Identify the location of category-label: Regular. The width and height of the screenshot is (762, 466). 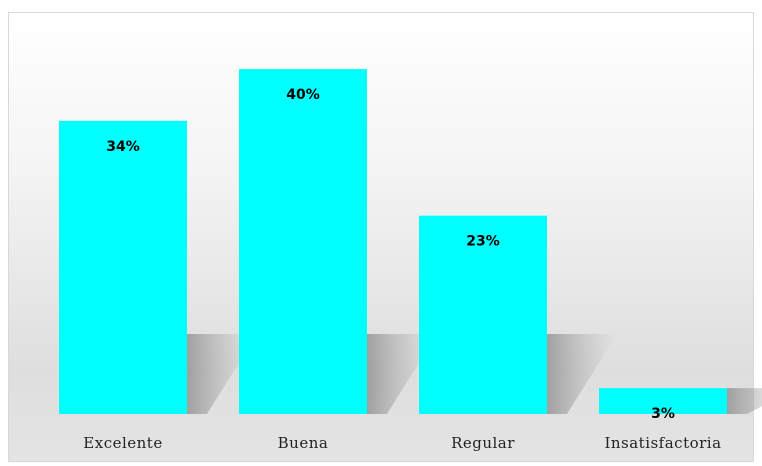
(483, 443).